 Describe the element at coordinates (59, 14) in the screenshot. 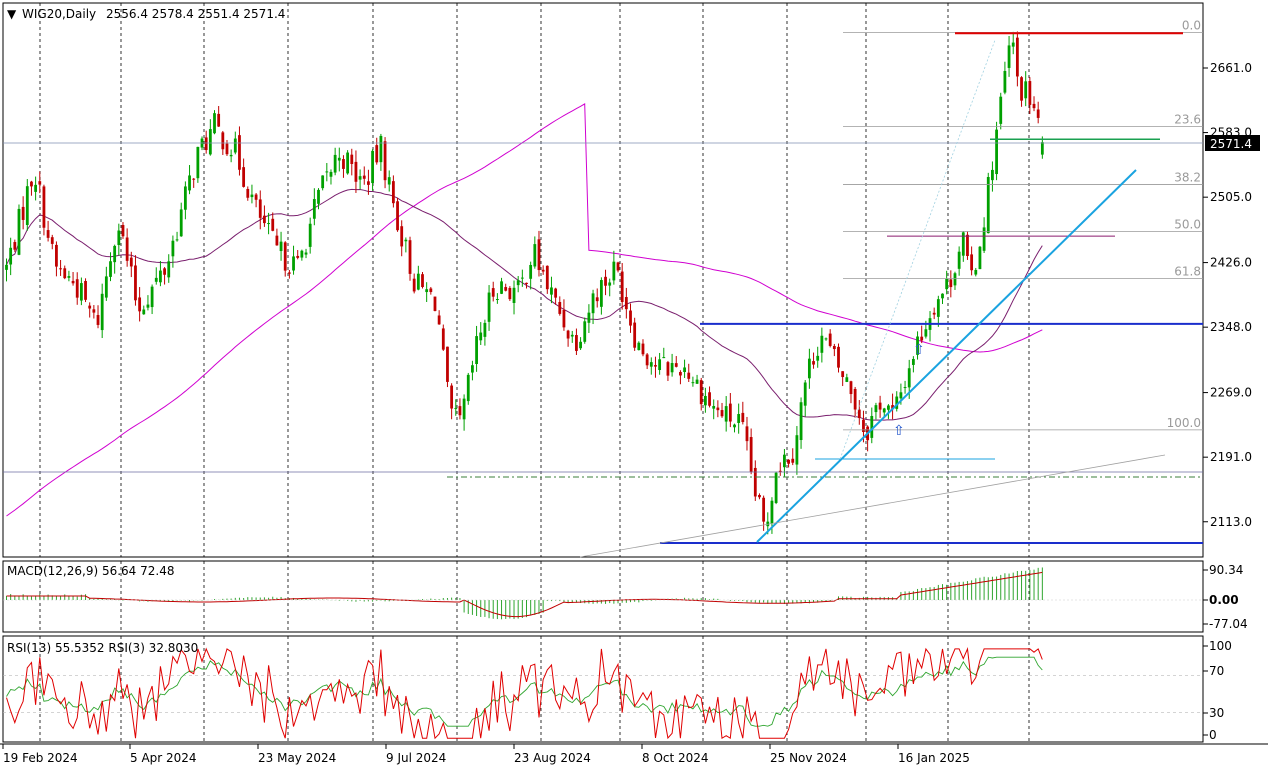

I see `chart-title: WIG20,Daily` at that location.